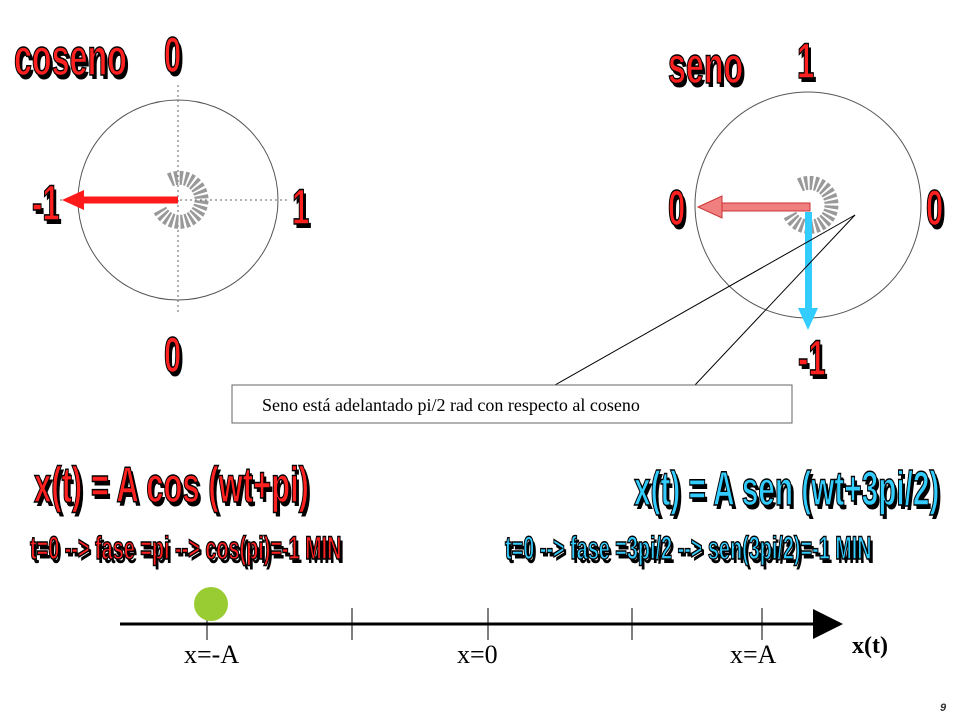  What do you see at coordinates (71, 58) in the screenshot?
I see `title: coseno` at bounding box center [71, 58].